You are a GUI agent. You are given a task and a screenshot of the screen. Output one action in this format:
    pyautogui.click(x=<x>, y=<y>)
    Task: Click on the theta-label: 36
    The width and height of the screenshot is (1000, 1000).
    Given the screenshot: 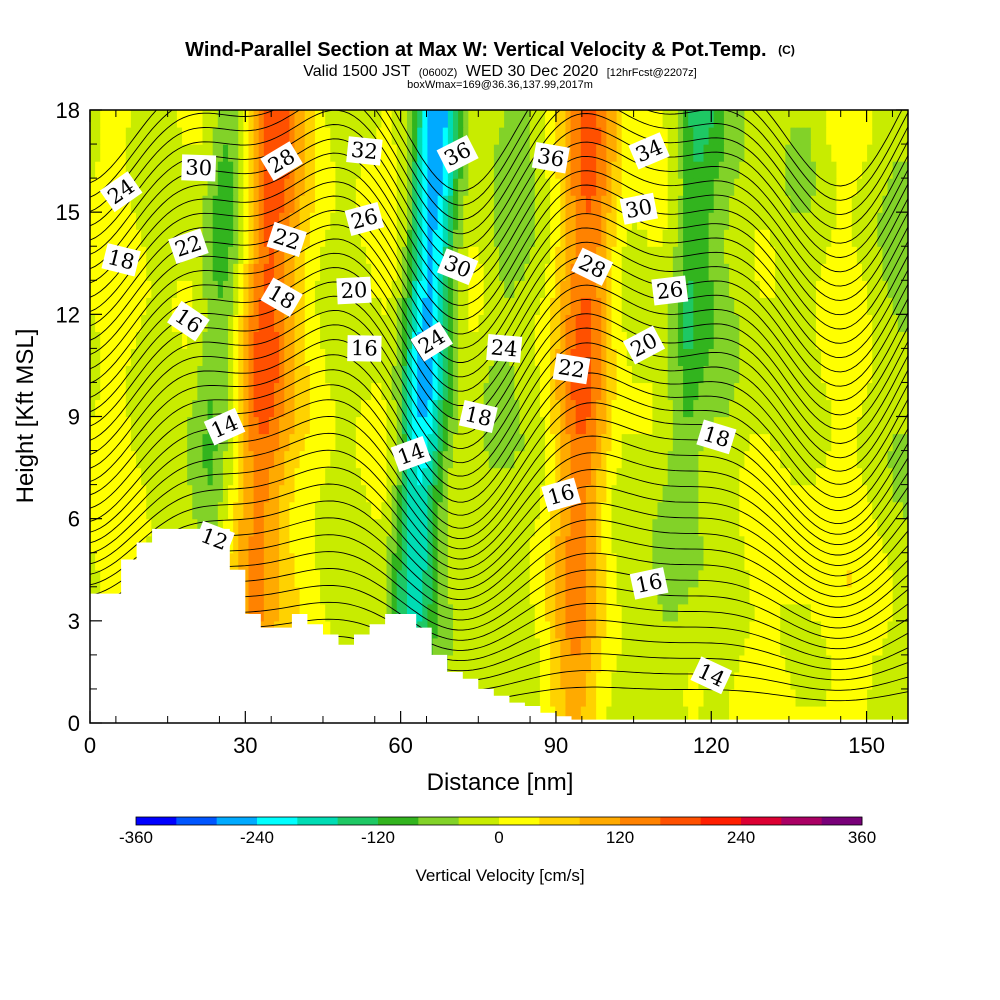 What is the action you would take?
    pyautogui.click(x=550, y=157)
    